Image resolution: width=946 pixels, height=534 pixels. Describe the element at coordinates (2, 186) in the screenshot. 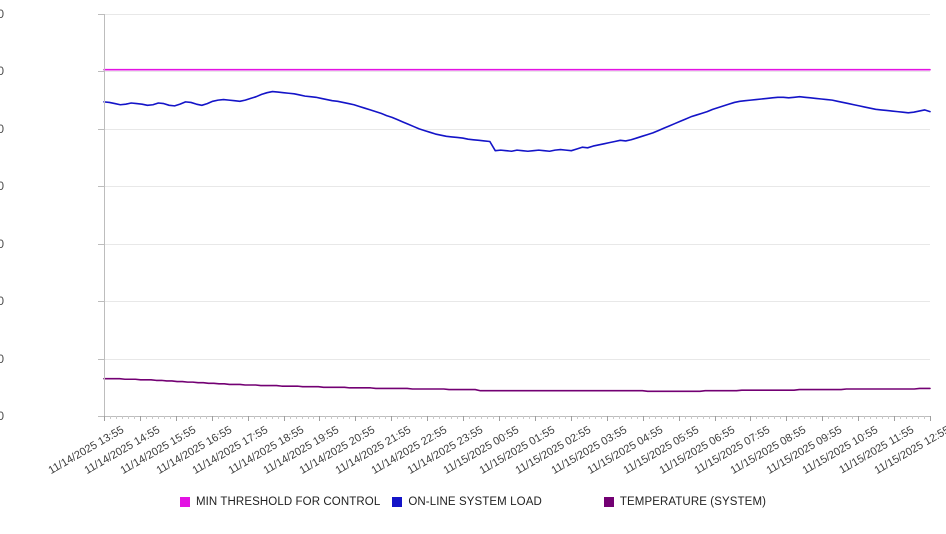

I see `y-axis-tick-label: 400` at that location.